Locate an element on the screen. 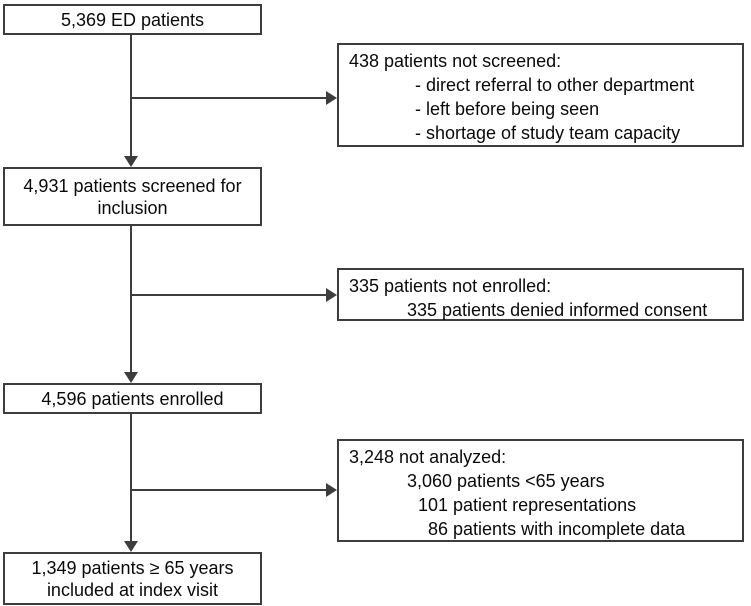 The height and width of the screenshot is (606, 751). flow-box-line: 5,369 ED patients is located at coordinates (132, 19).